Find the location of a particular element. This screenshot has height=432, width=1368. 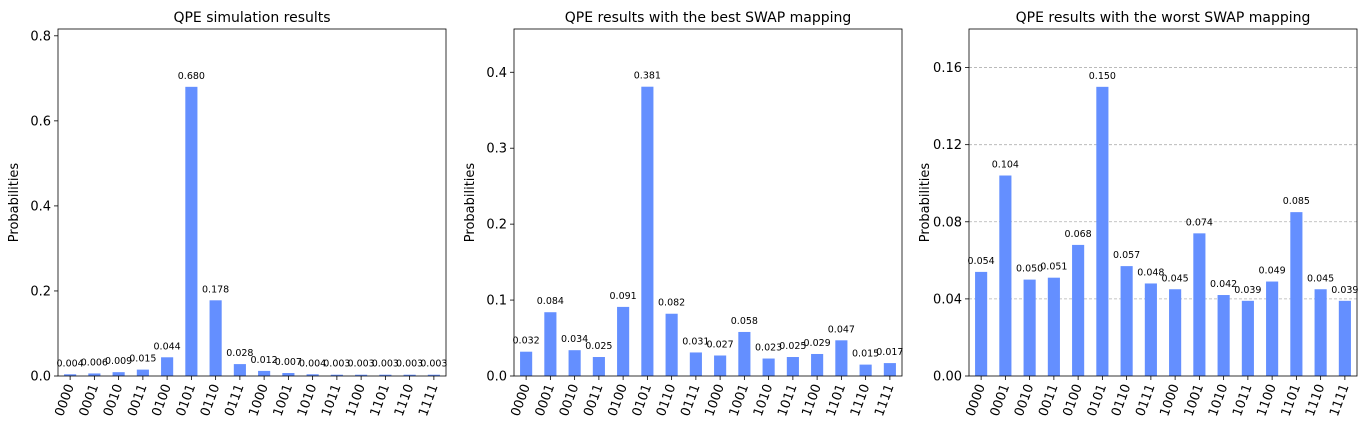

data-label: 0.032 is located at coordinates (526, 341).